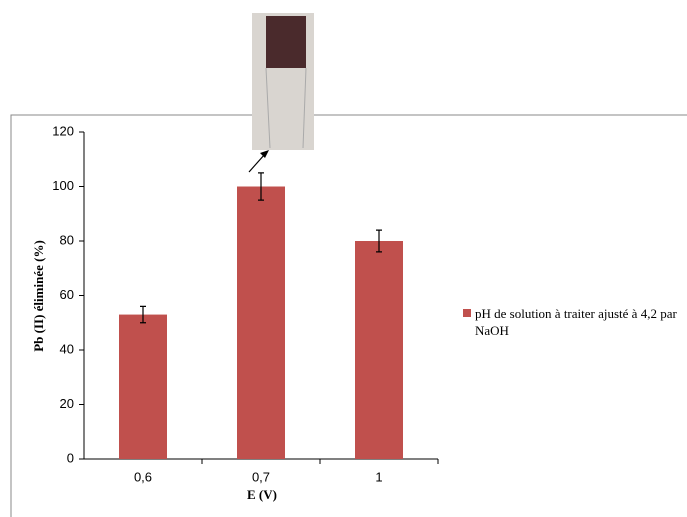  Describe the element at coordinates (283, 81) in the screenshot. I see `inset-photo` at that location.